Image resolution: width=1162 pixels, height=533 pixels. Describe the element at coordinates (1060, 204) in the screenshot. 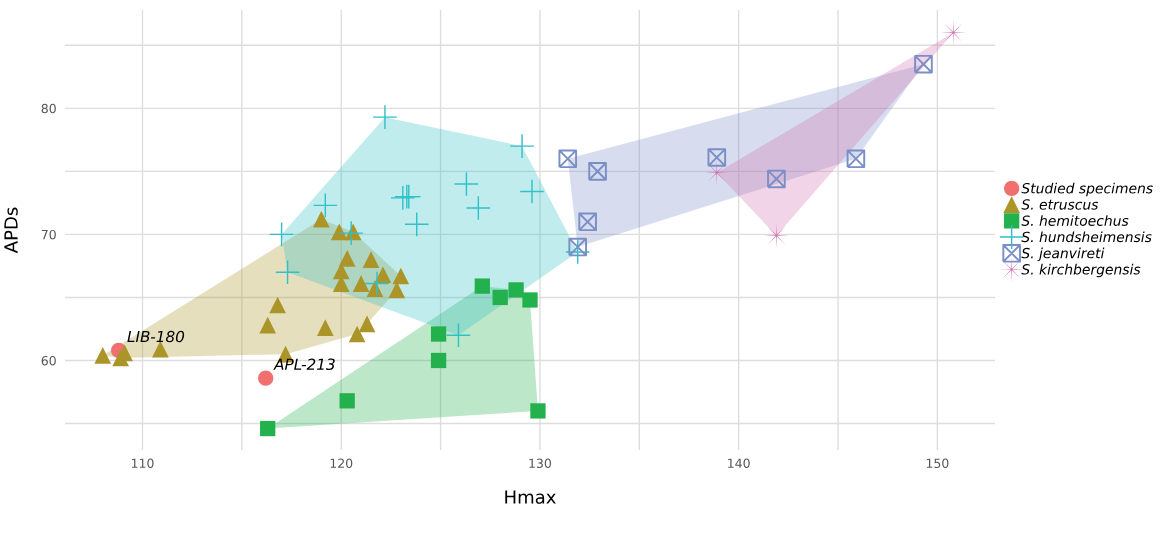

I see `legend-label: S. etruscus` at that location.